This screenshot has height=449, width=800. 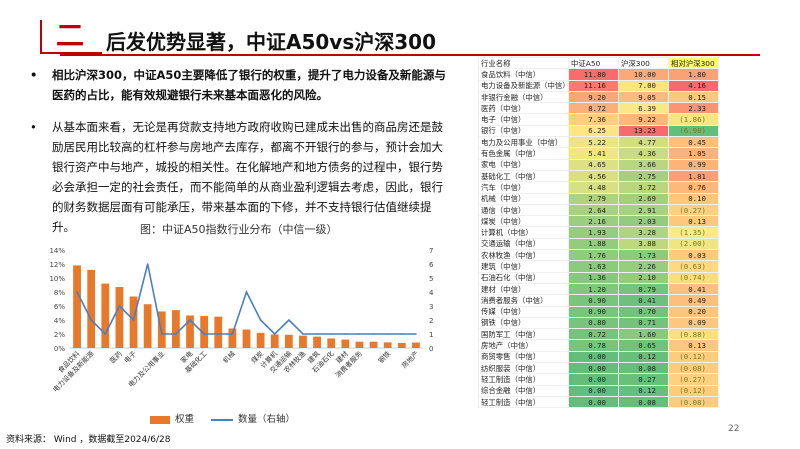 I want to click on relative-weight-cell: 0.03, so click(x=693, y=255).